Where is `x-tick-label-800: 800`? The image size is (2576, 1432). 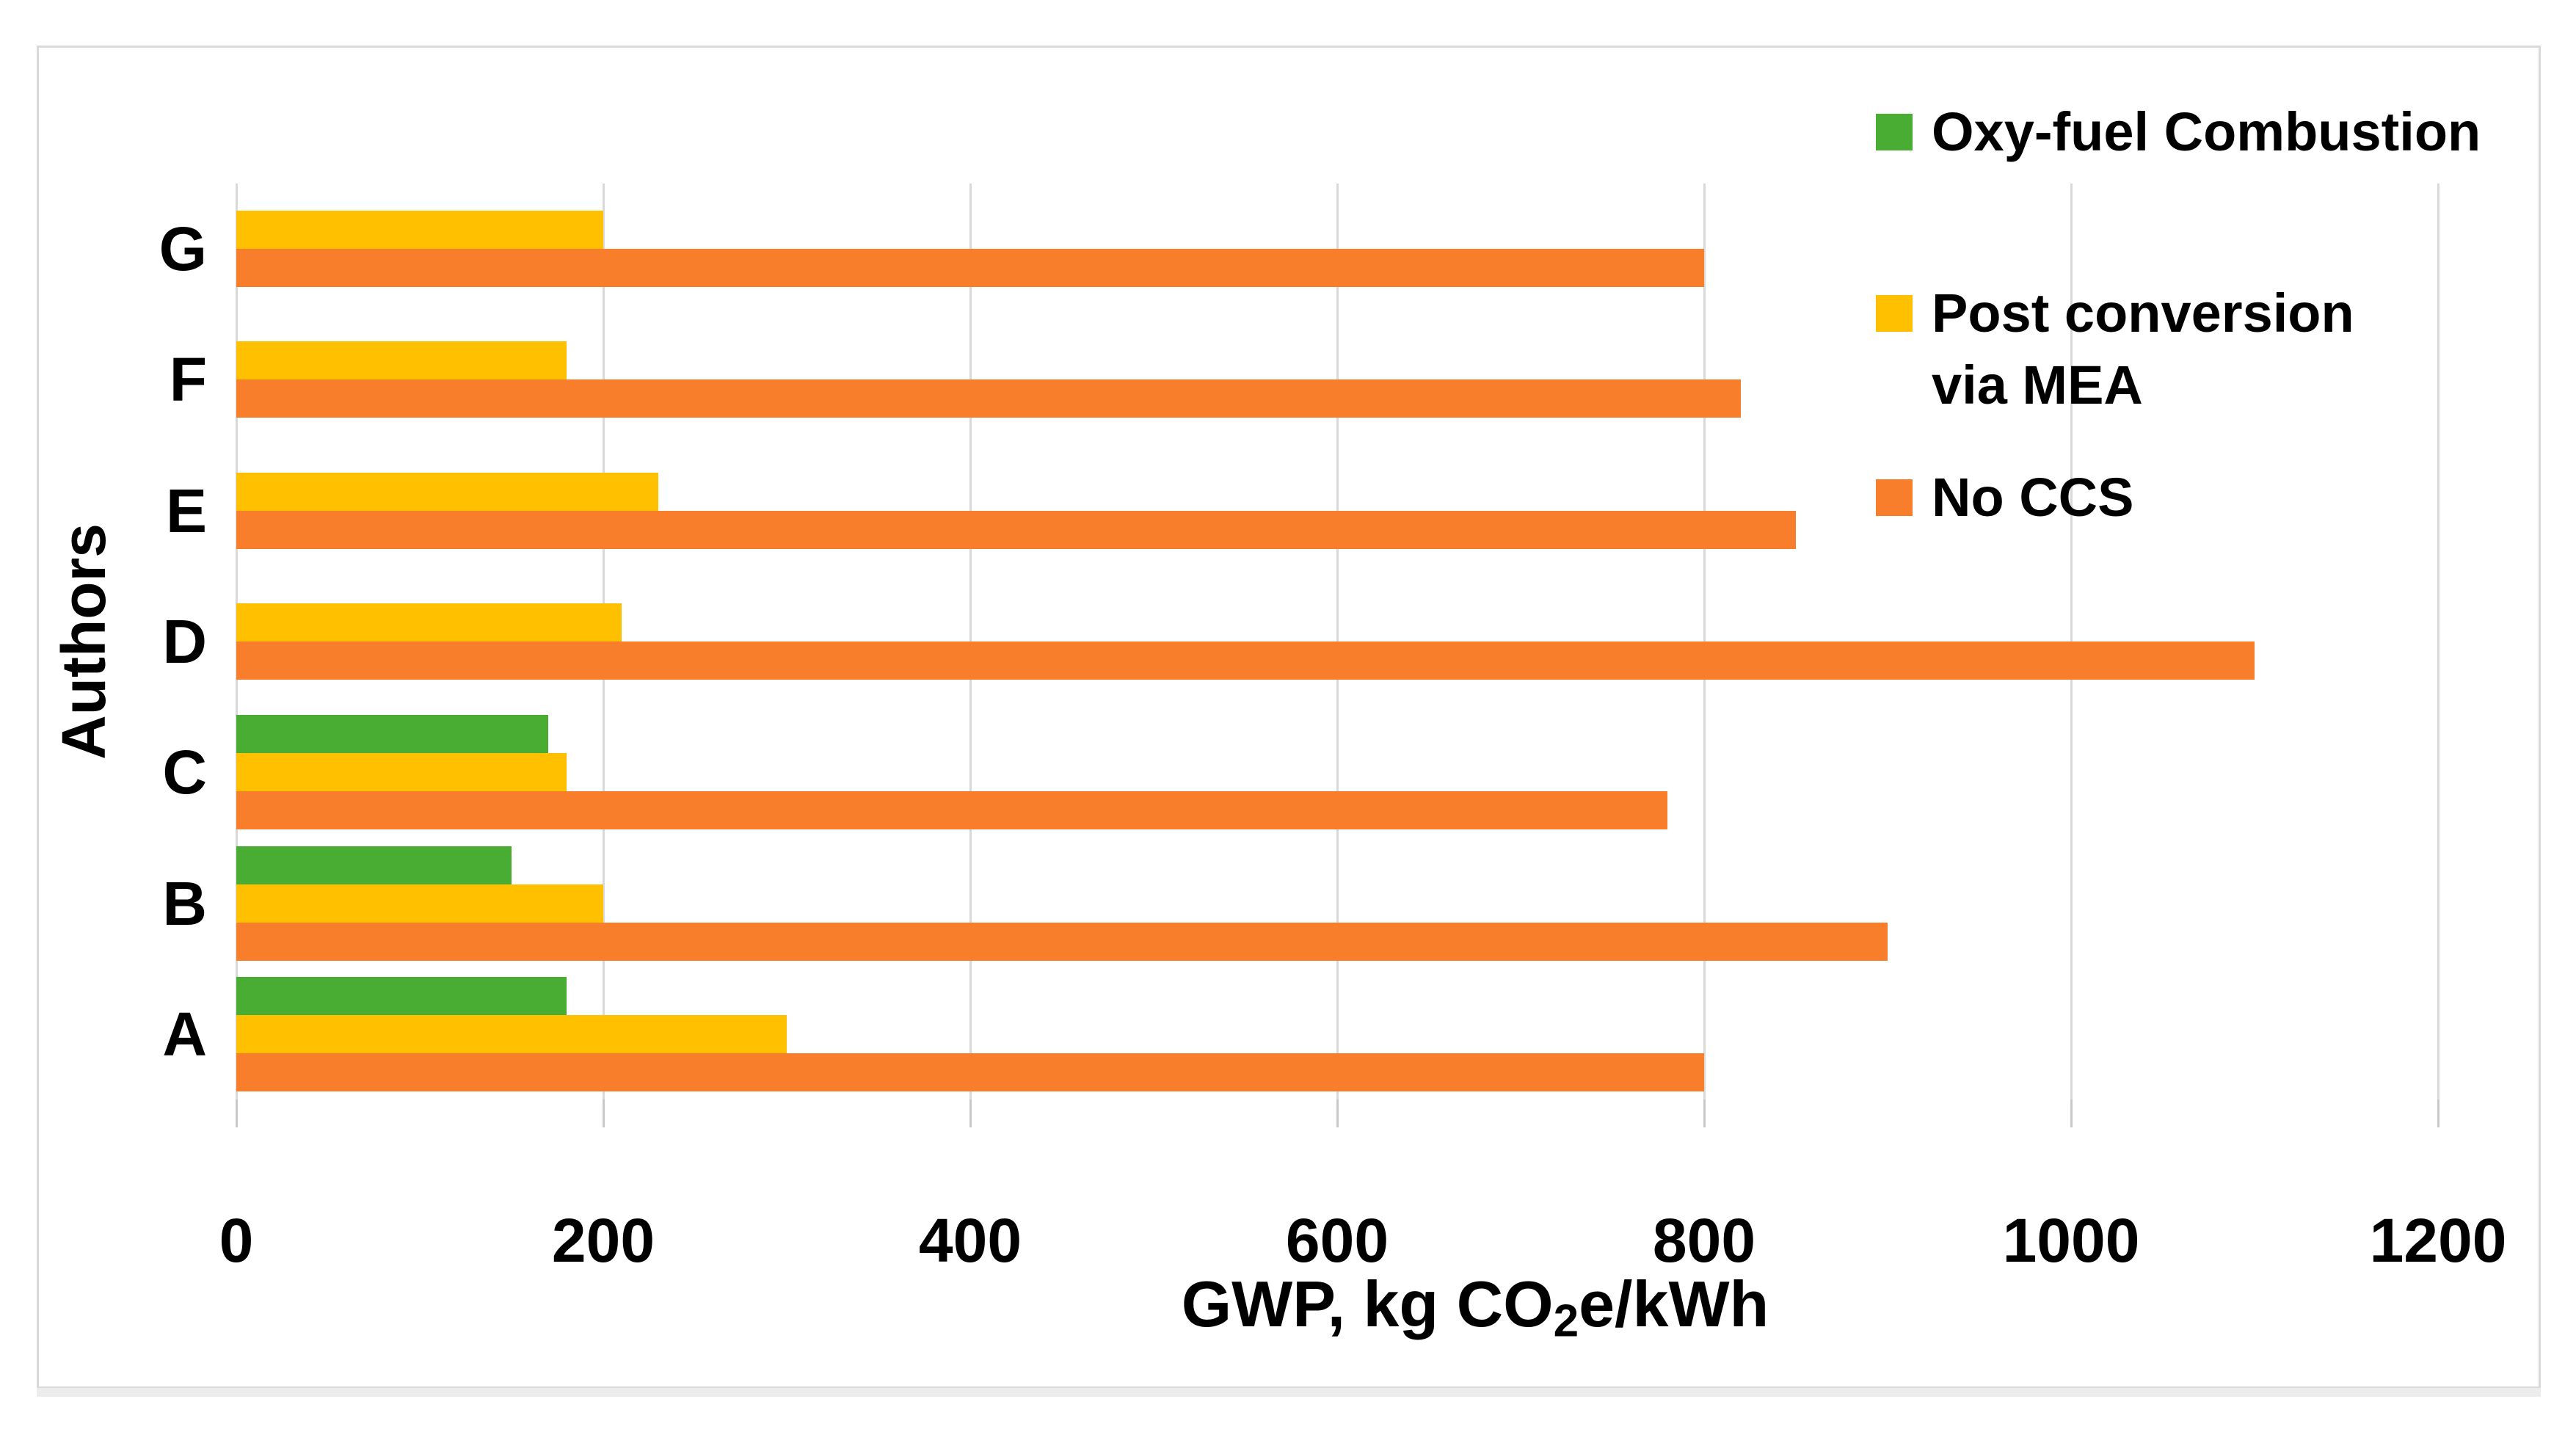 x-tick-label-800: 800 is located at coordinates (1704, 1240).